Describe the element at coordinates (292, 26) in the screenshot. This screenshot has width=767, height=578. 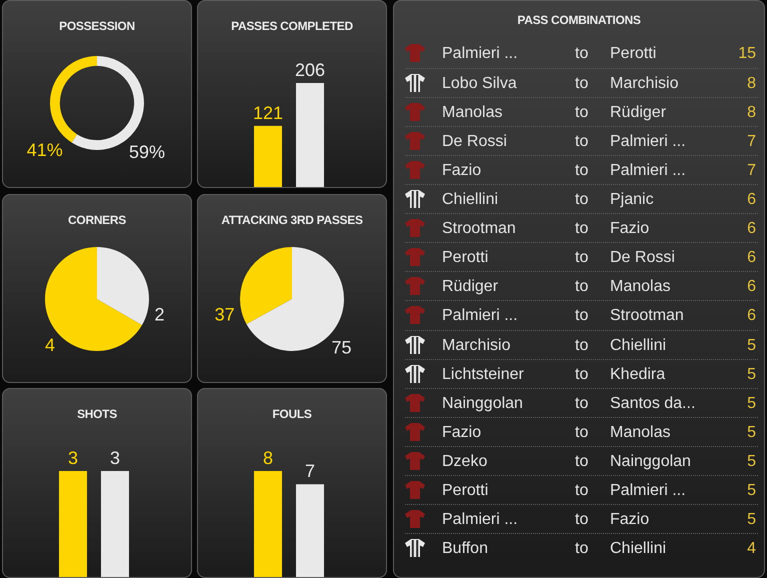
I see `chart-title: PASSES COMPLETED` at that location.